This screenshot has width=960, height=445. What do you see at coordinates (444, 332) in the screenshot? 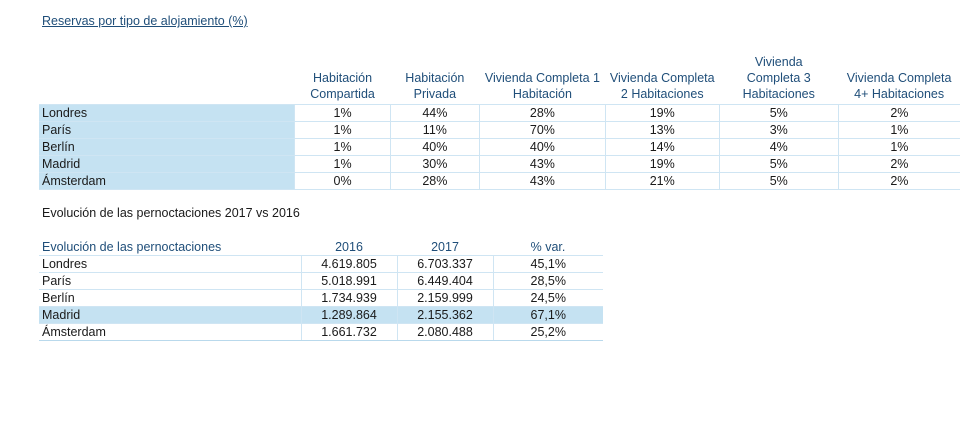
I see `value-2017-cell: 2.080.488` at bounding box center [444, 332].